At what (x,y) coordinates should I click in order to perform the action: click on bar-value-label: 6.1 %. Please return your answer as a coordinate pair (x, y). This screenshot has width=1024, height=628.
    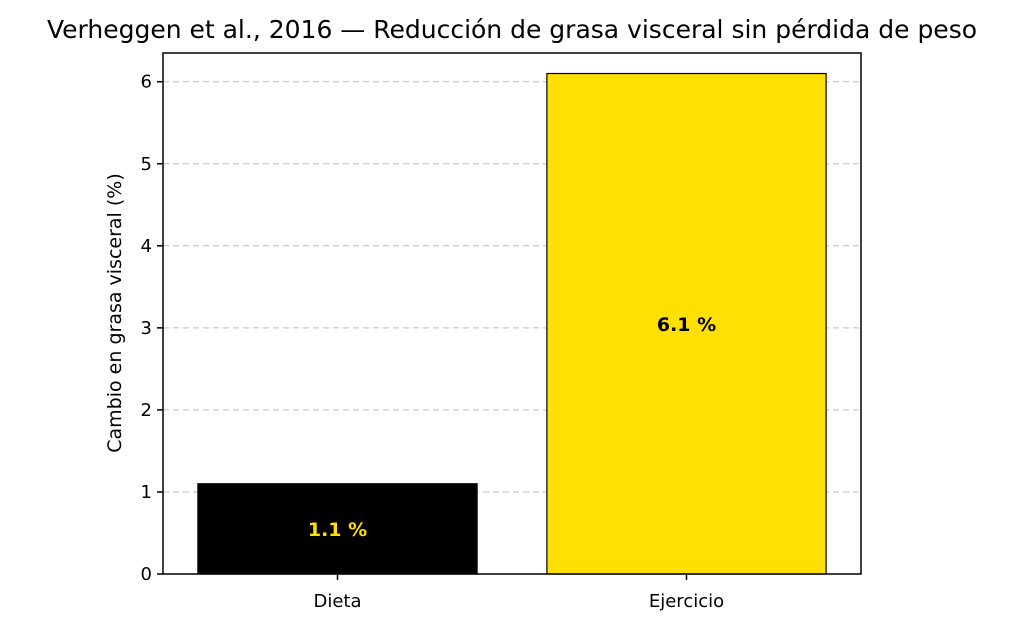
    Looking at the image, I should click on (686, 325).